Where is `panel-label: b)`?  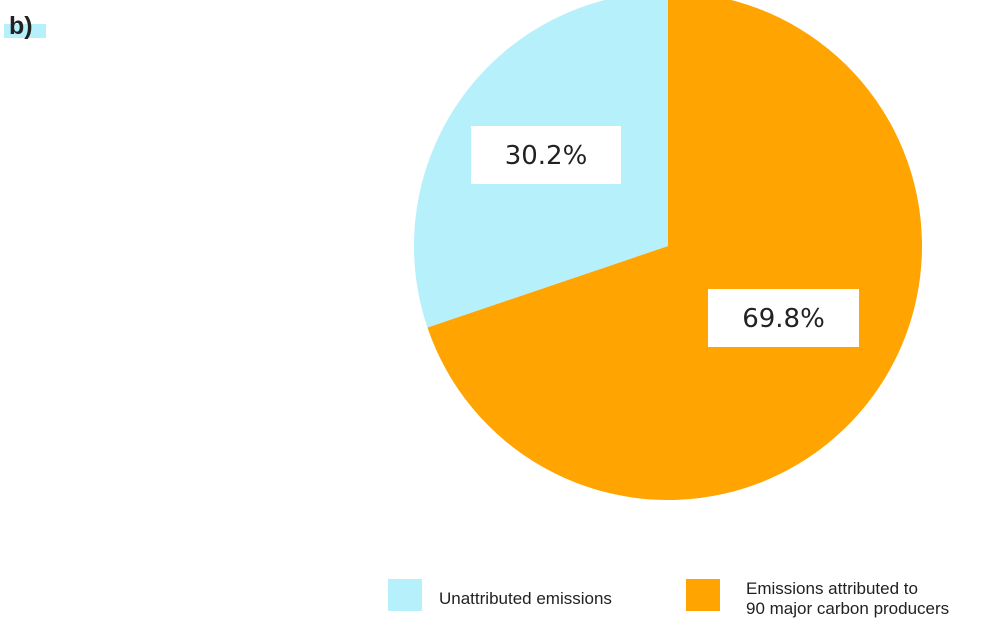
panel-label: b) is located at coordinates (21, 26).